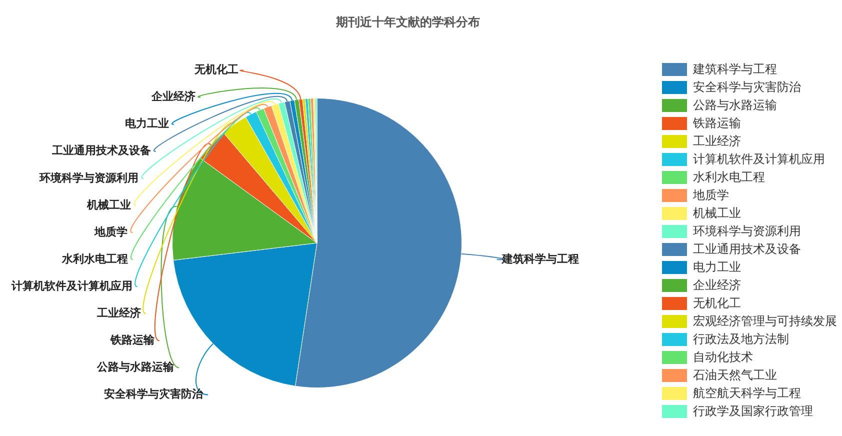 Image resolution: width=842 pixels, height=436 pixels. Describe the element at coordinates (111, 231) in the screenshot. I see `slice-label: 地质学` at that location.